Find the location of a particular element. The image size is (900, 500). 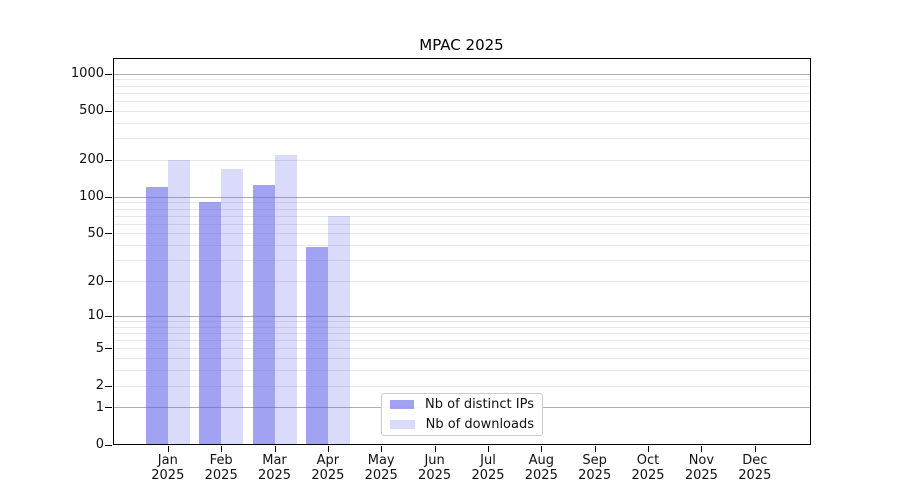

x-tick-label: Feb 2025 is located at coordinates (221, 467).